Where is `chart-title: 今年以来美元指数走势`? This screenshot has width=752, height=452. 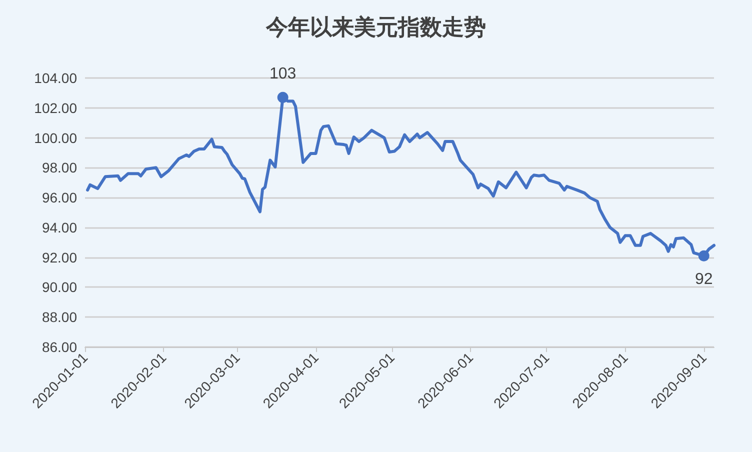
chart-title: 今年以来美元指数走势 is located at coordinates (375, 27).